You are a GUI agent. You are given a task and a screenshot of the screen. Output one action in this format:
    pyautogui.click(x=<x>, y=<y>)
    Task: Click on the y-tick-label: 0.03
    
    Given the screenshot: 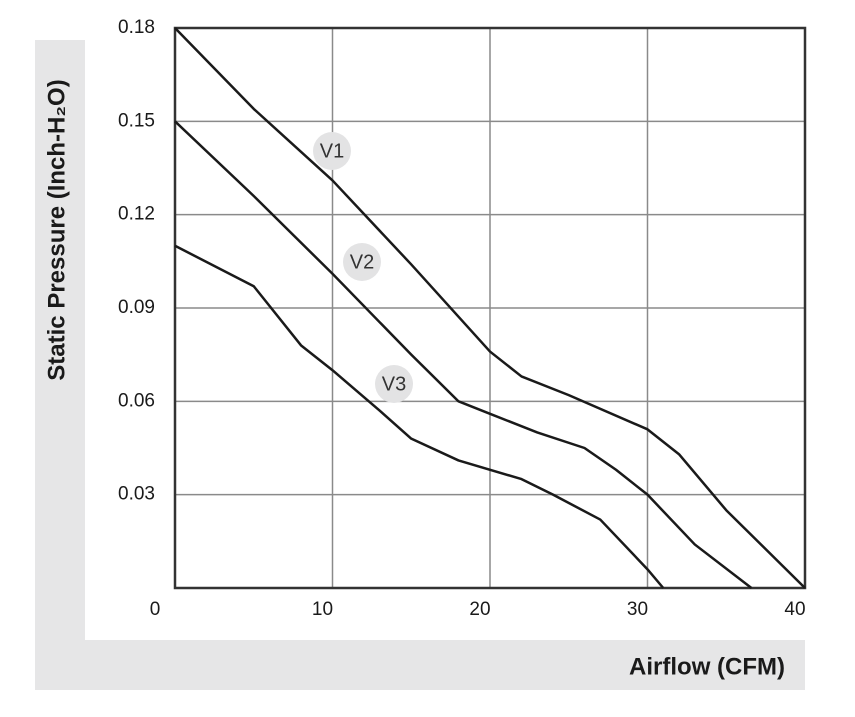 What is the action you would take?
    pyautogui.click(x=136, y=494)
    